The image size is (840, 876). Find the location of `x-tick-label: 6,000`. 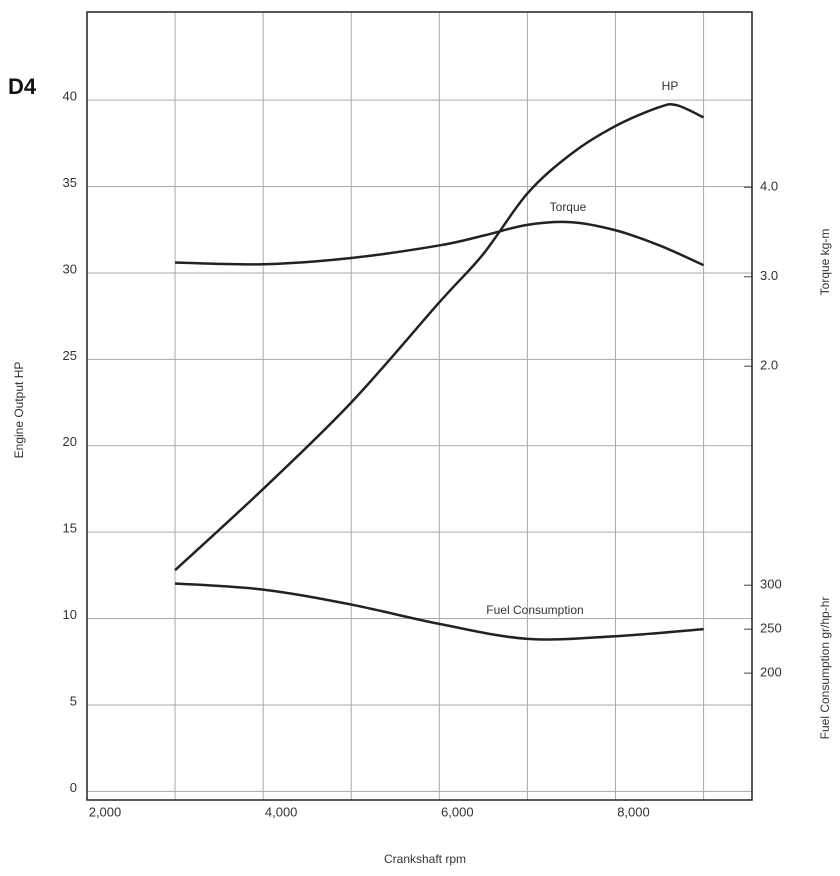

x-tick-label: 6,000 is located at coordinates (457, 811).